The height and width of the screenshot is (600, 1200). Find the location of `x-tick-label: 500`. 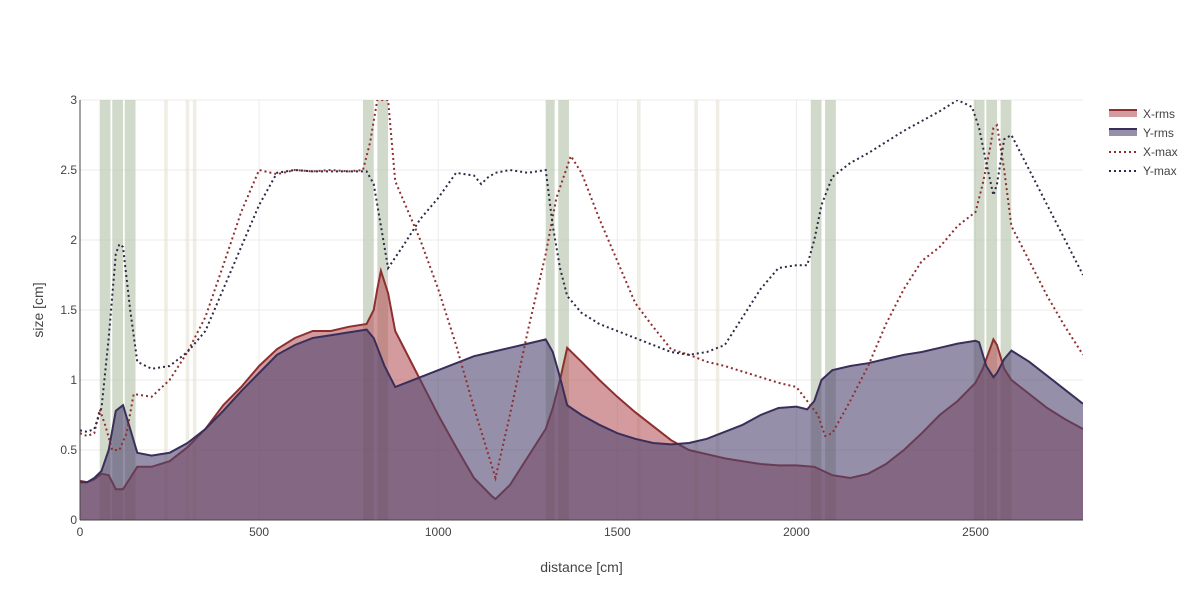

x-tick-label: 500 is located at coordinates (259, 532).